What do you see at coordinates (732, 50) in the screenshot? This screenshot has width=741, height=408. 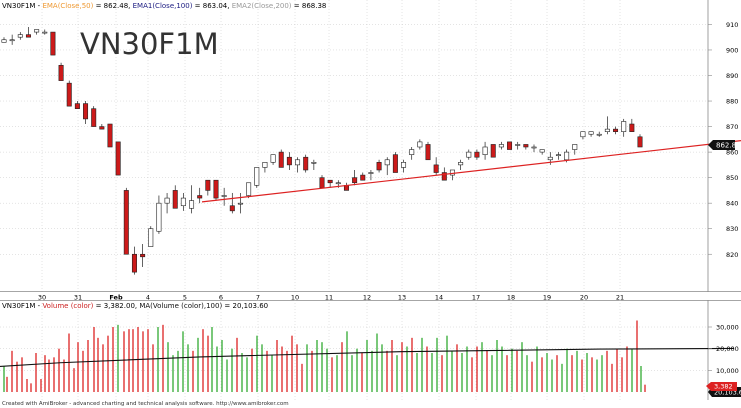 I see `price-tick-label: 900` at bounding box center [732, 50].